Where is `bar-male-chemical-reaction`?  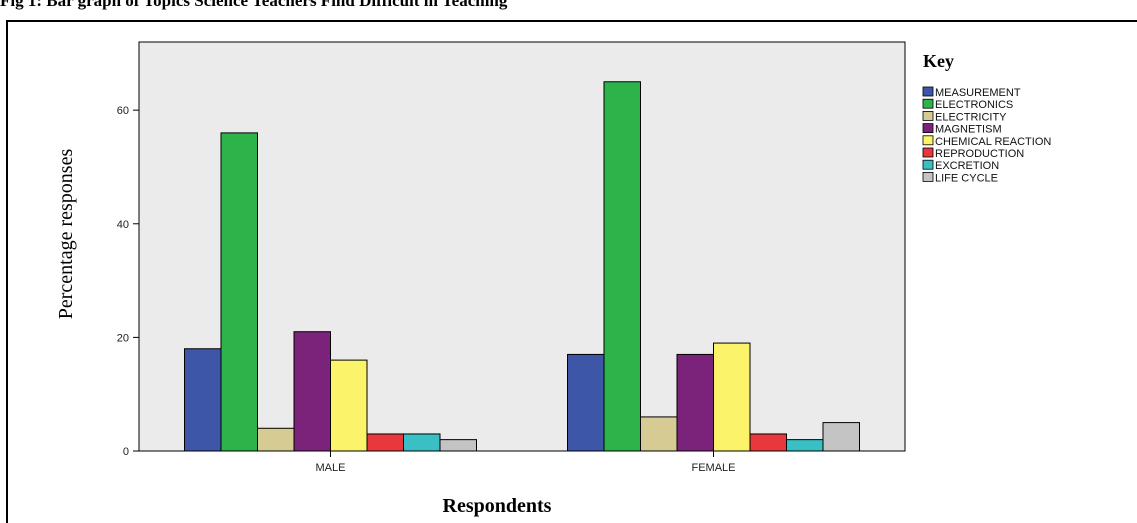
bar-male-chemical-reaction is located at coordinates (349, 405).